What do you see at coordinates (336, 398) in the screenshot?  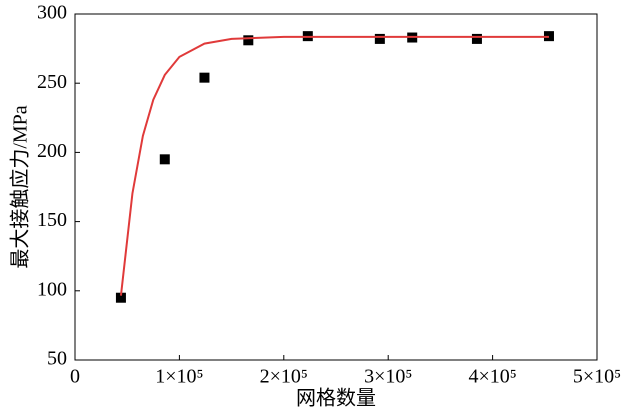 I see `x-axis-label: 网格数量` at bounding box center [336, 398].